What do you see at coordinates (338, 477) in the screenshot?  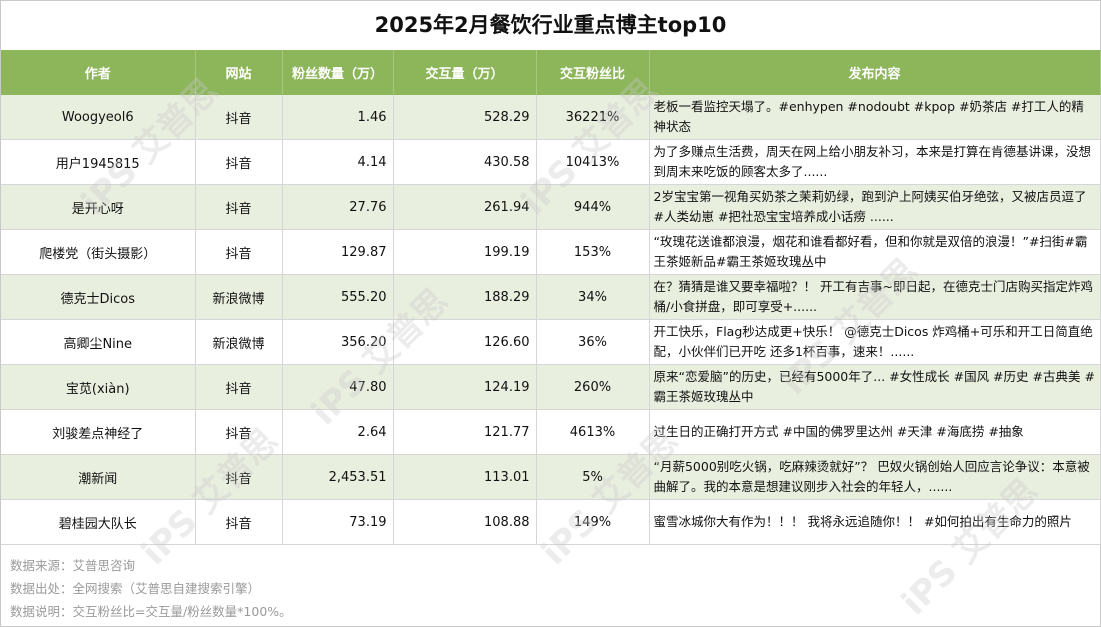 I see `fans-cell: 2,453.51` at bounding box center [338, 477].